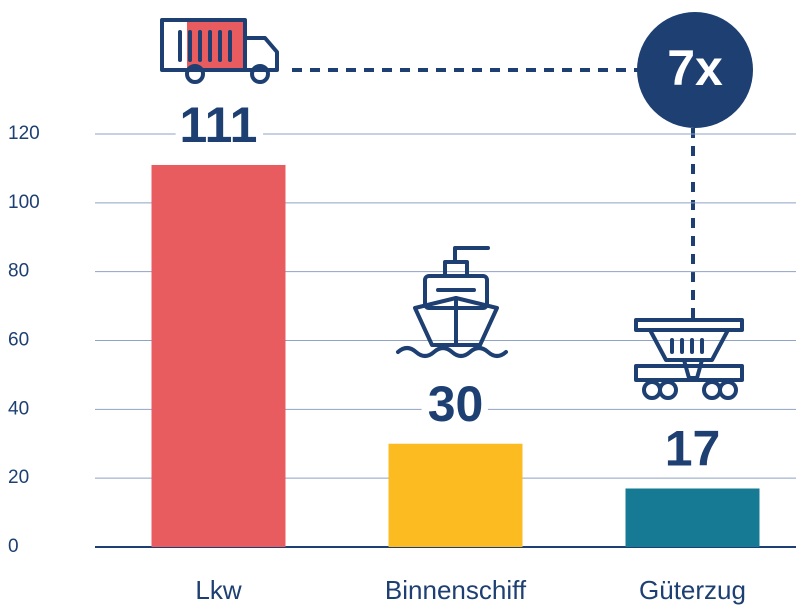 This screenshot has width=796, height=614. What do you see at coordinates (18, 271) in the screenshot?
I see `y-tick-label: 80` at bounding box center [18, 271].